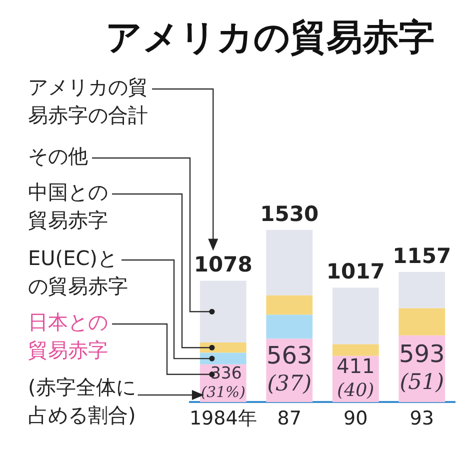  What do you see at coordinates (422, 256) in the screenshot?
I see `total-label: 1157` at bounding box center [422, 256].